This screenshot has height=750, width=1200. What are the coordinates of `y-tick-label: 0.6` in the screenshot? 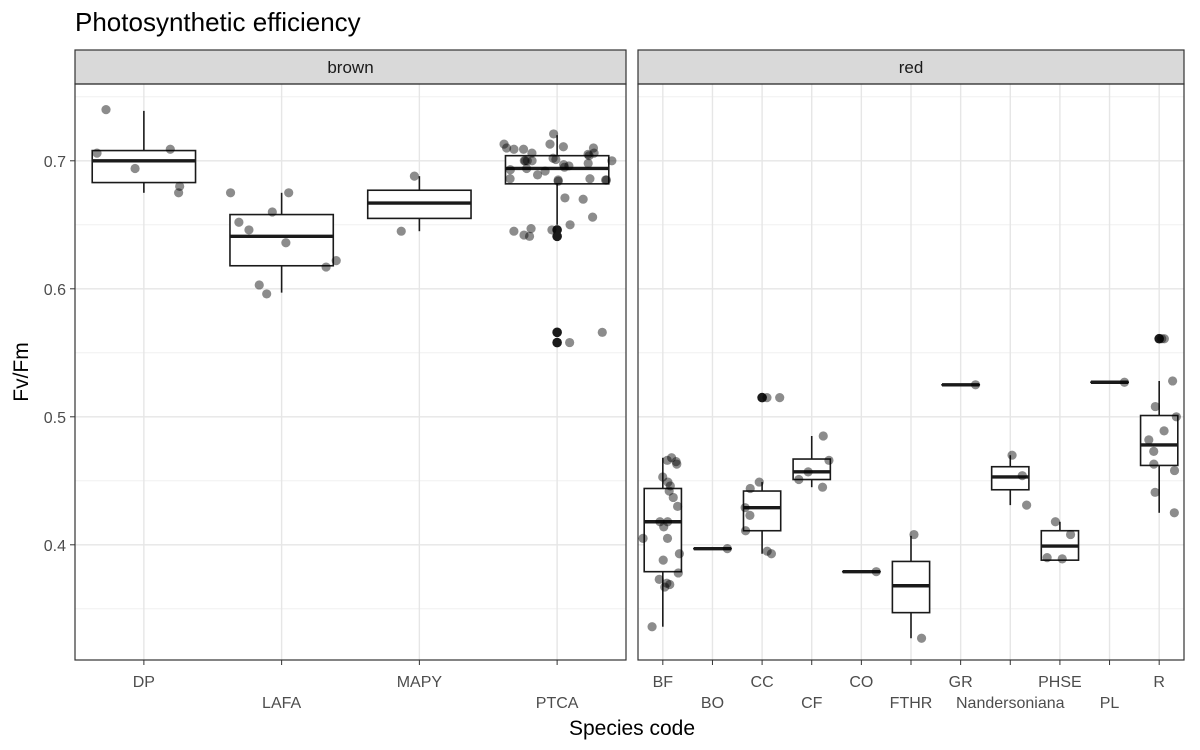 It's located at (55, 290).